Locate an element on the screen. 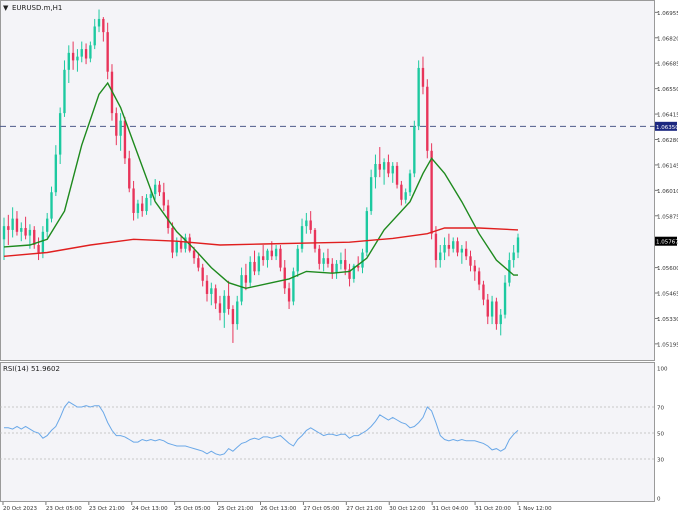 This screenshot has width=678, height=516. slow-moving-average-line is located at coordinates (261, 242).